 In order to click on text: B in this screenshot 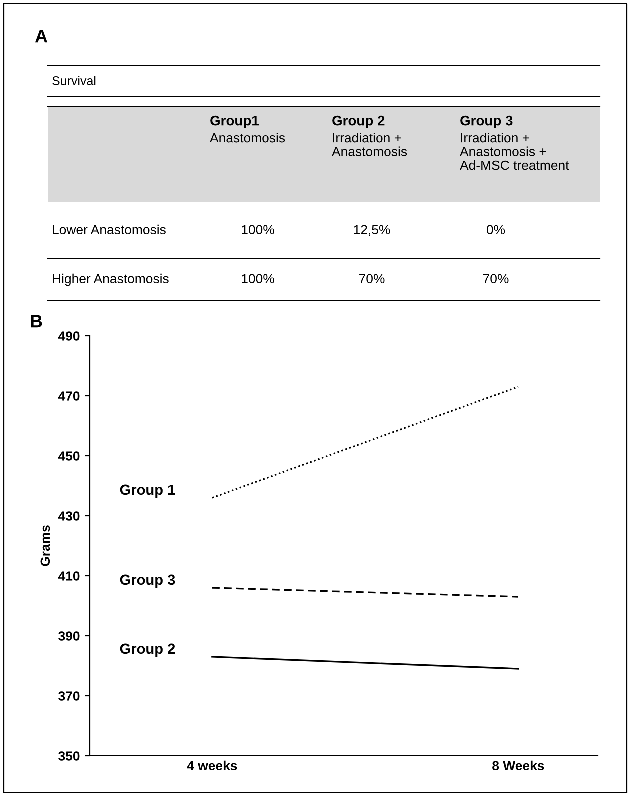, I will do `click(36, 321)`.